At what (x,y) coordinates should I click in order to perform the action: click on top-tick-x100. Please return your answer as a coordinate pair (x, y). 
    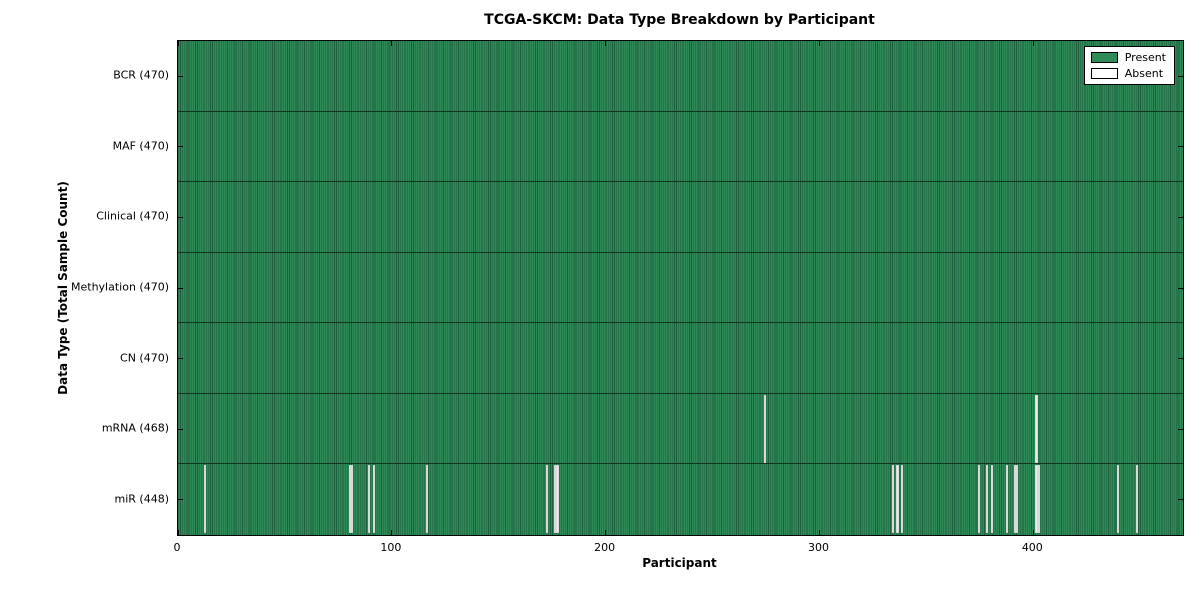
    Looking at the image, I should click on (392, 43).